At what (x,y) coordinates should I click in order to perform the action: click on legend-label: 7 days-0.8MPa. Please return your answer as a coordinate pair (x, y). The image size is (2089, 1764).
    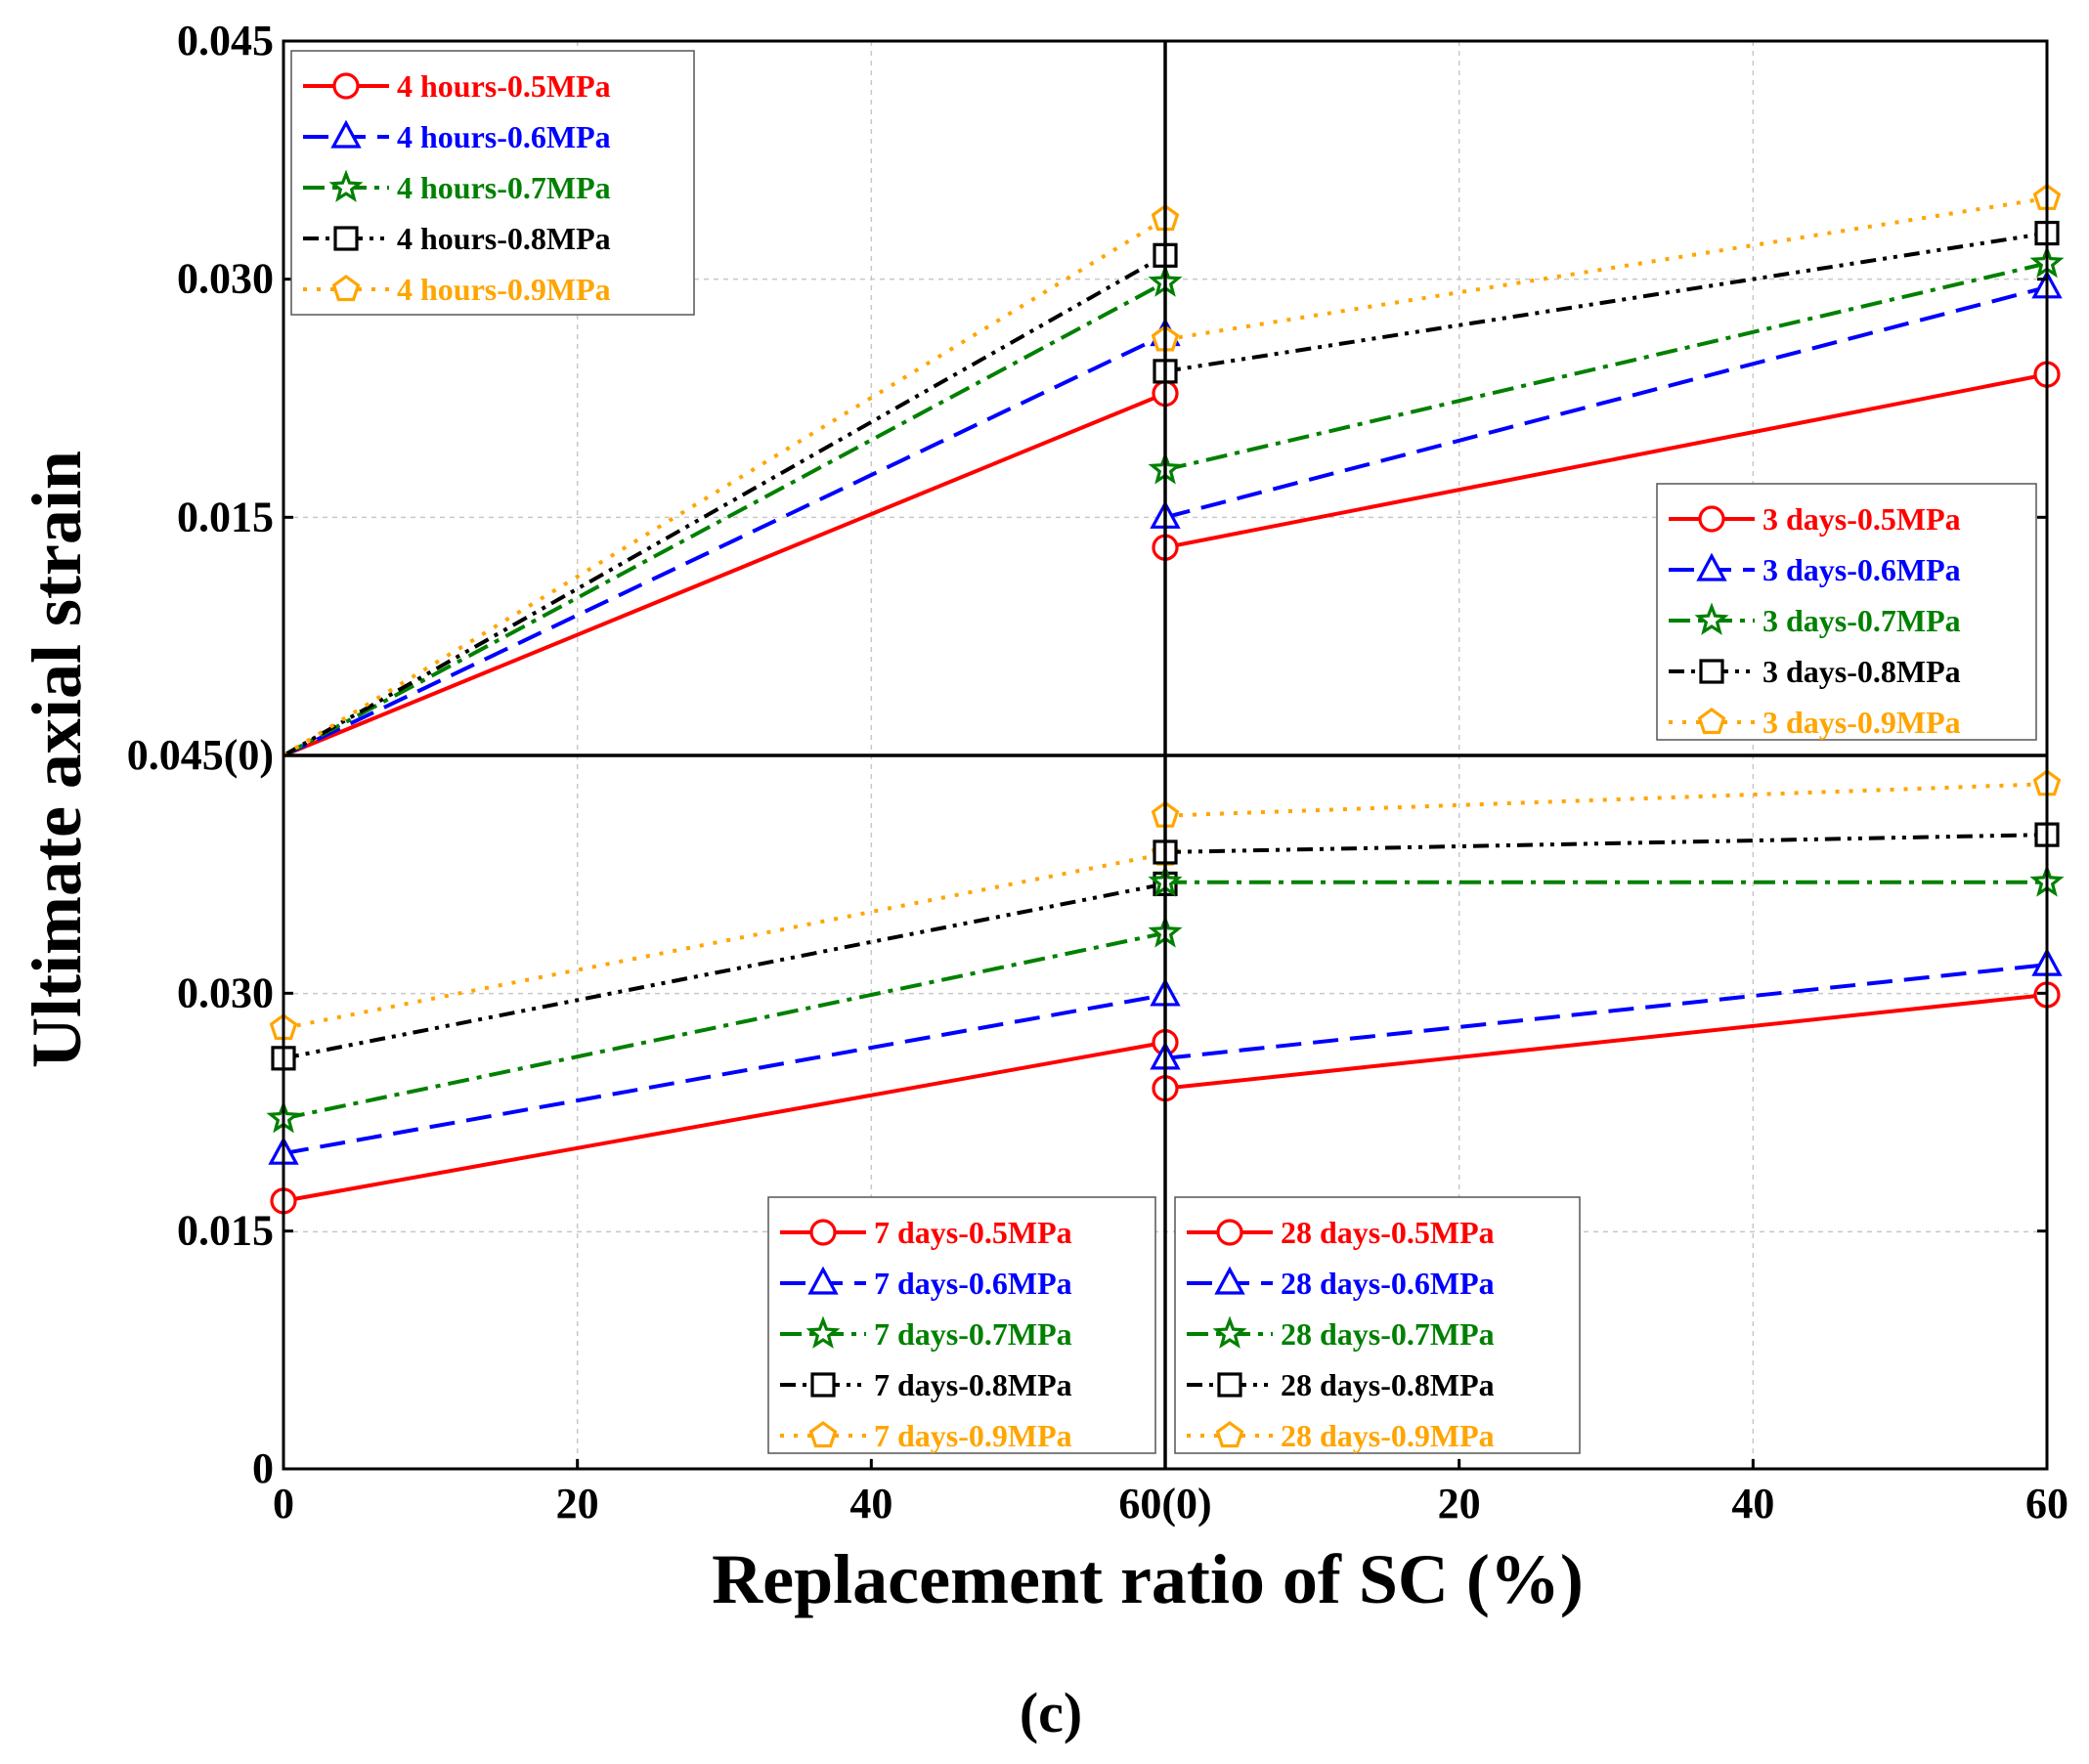
    Looking at the image, I should click on (973, 1384).